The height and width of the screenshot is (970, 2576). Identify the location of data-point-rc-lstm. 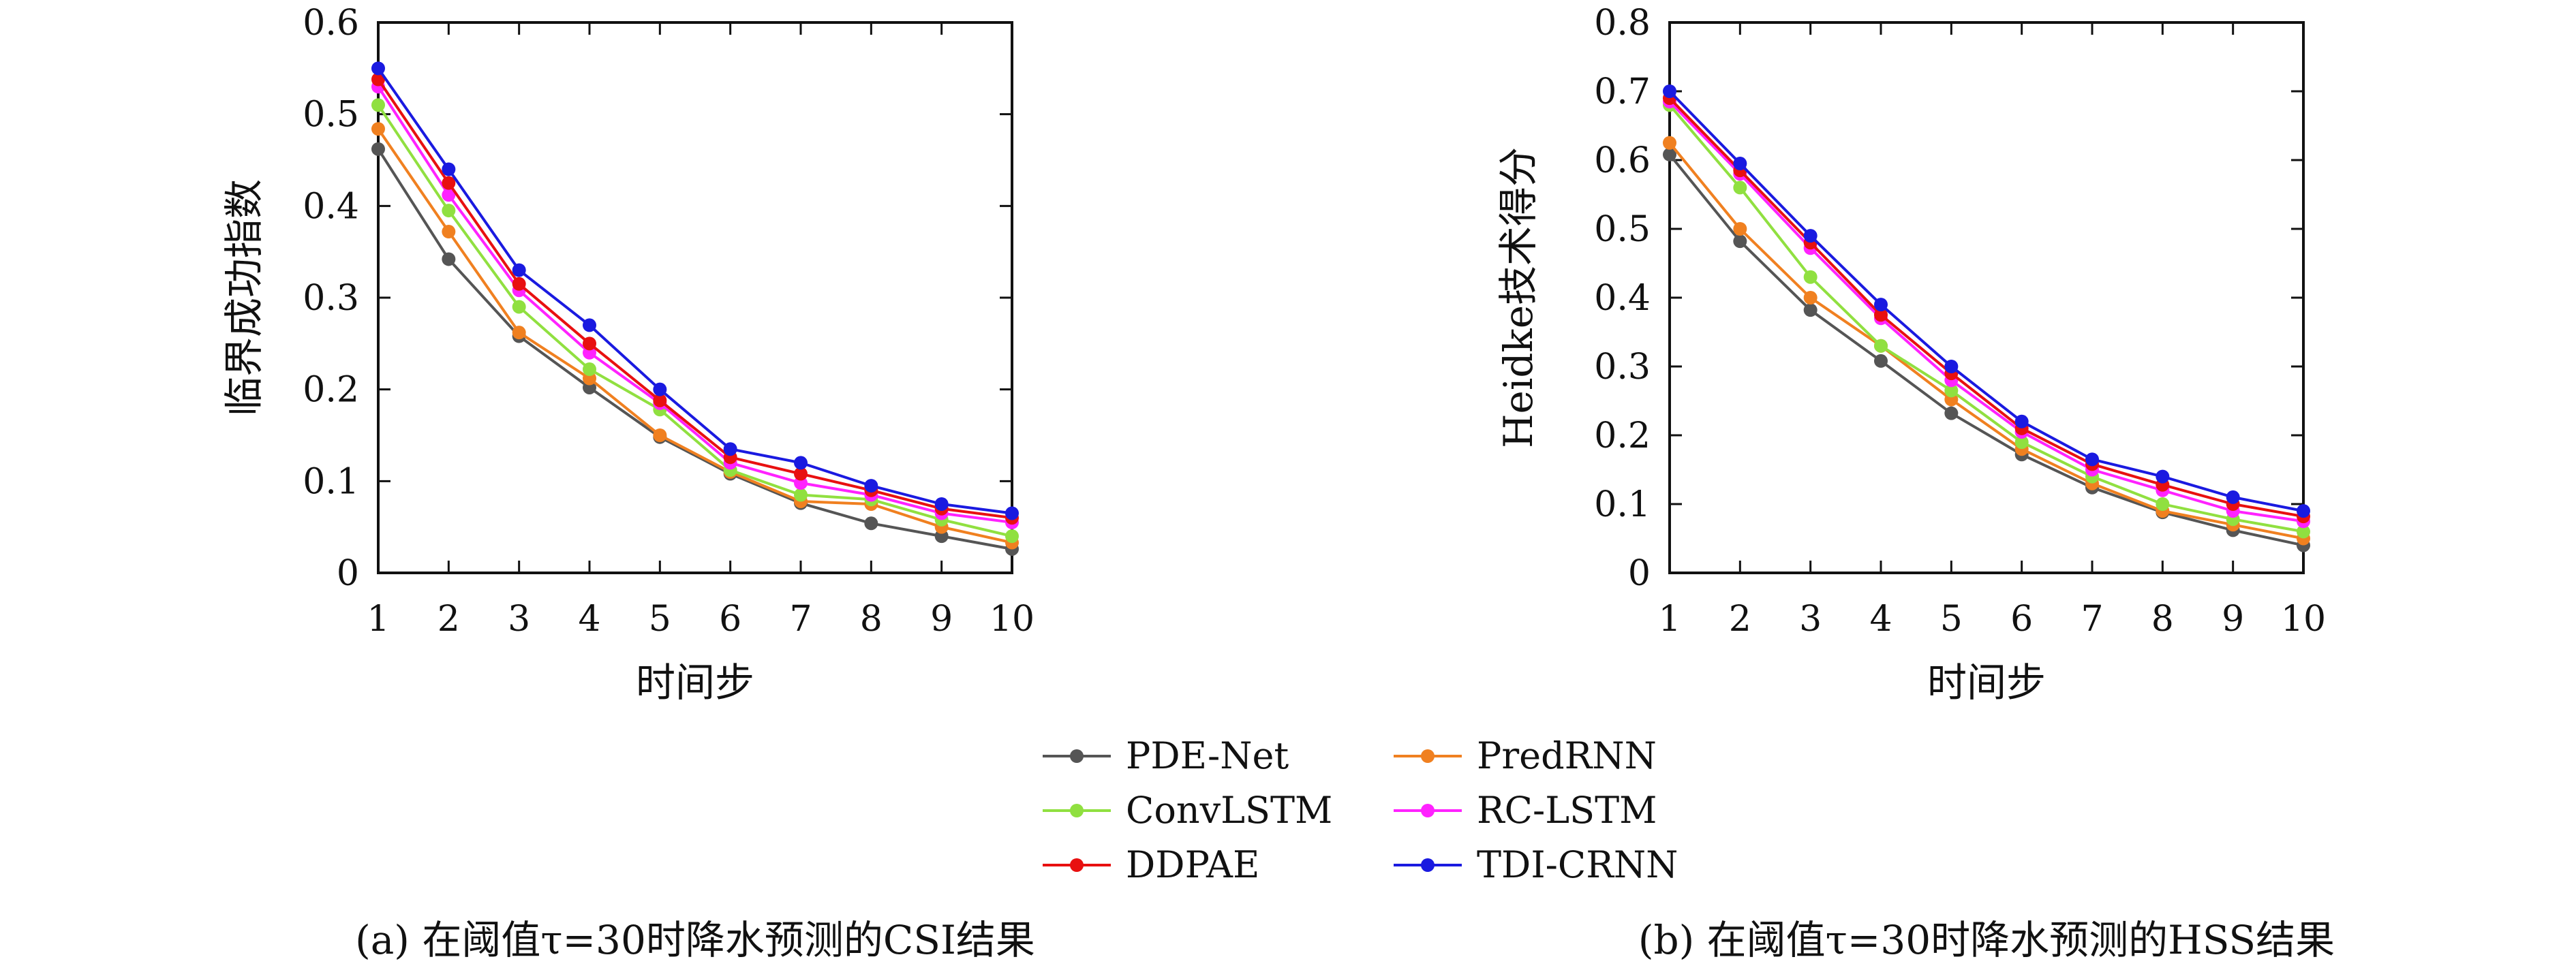
(449, 195).